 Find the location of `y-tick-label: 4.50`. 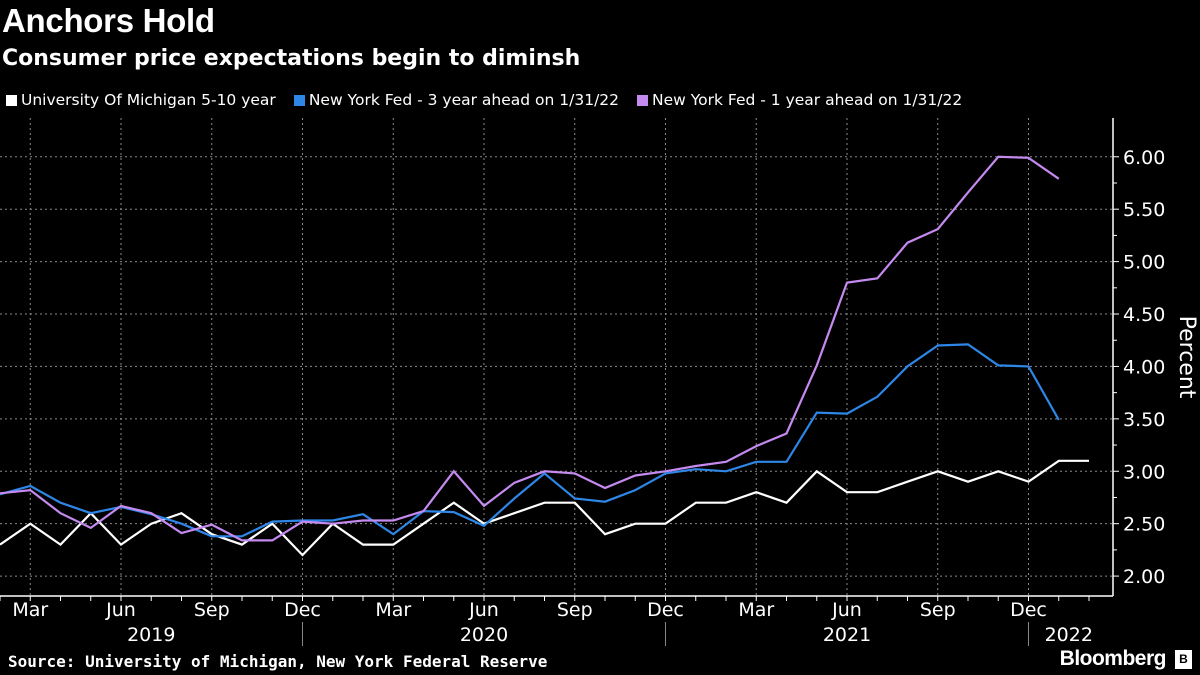

y-tick-label: 4.50 is located at coordinates (1144, 315).